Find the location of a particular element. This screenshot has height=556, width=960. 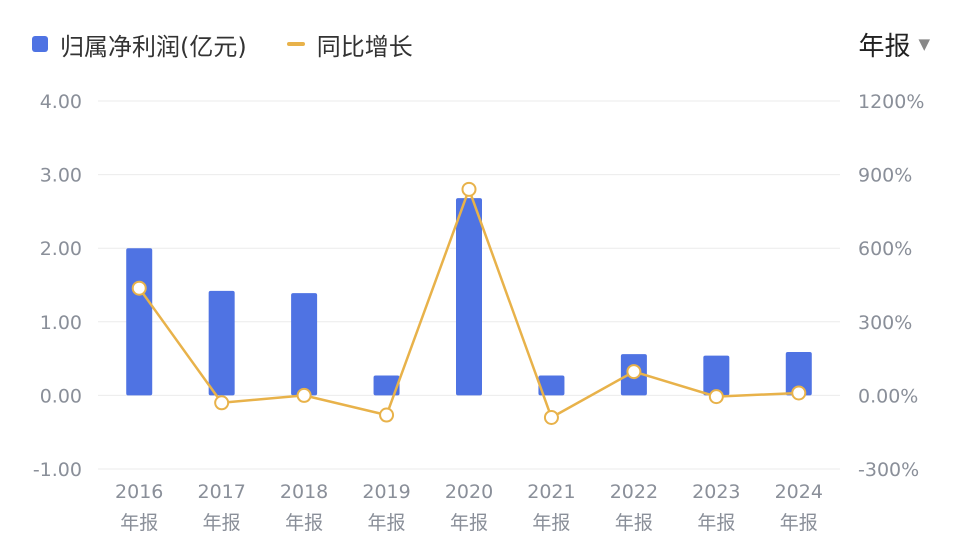

legend-item-yoy-growth: 同比增长 is located at coordinates (349, 44).